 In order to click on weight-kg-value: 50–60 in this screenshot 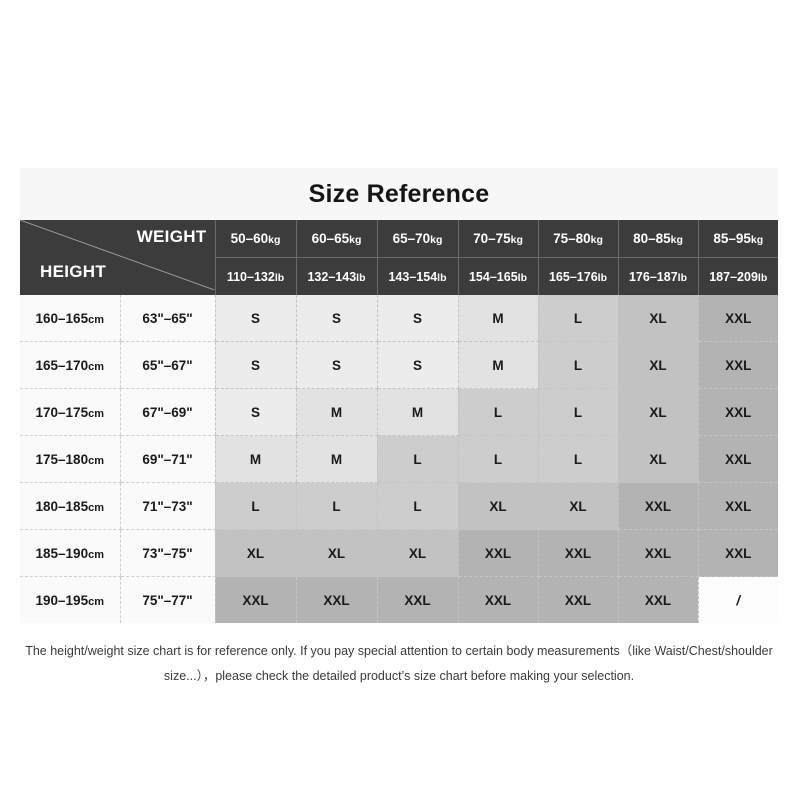, I will do `click(249, 238)`.